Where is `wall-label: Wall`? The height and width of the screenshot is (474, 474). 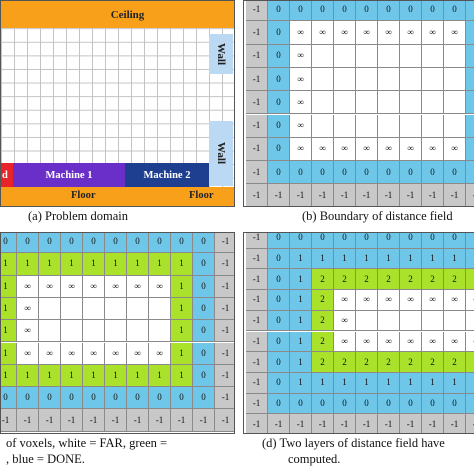
wall-label: Wall is located at coordinates (221, 53).